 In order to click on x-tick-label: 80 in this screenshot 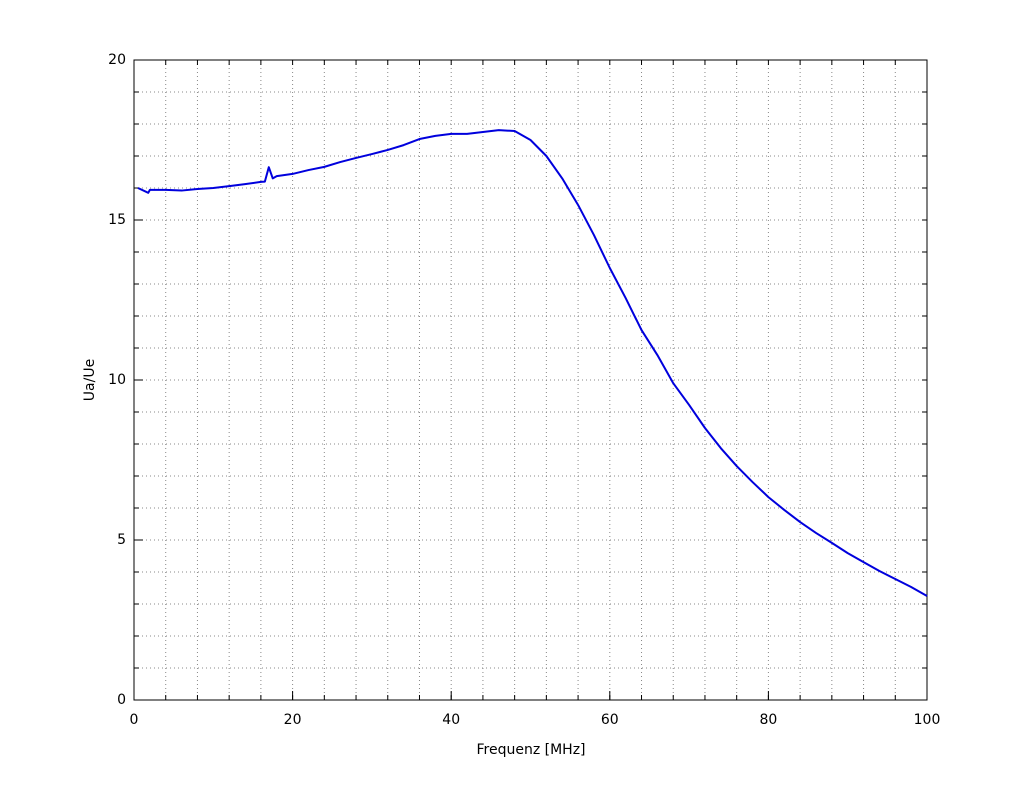, I will do `click(768, 720)`.